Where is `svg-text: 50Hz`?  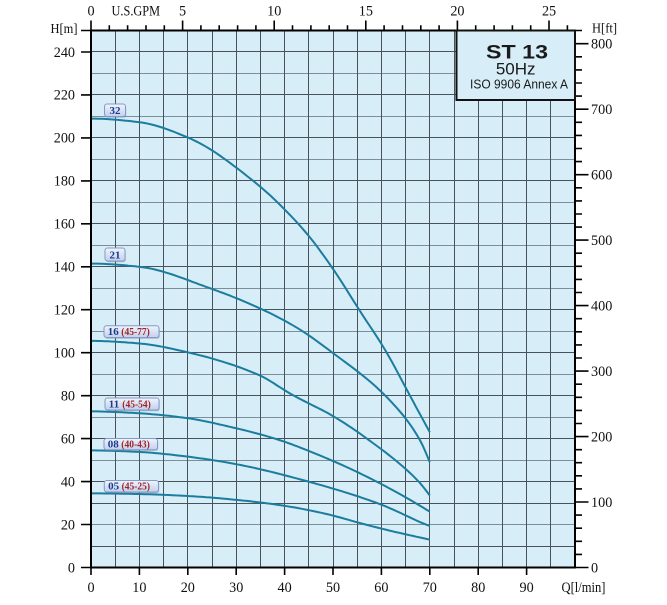
svg-text: 50Hz is located at coordinates (516, 69).